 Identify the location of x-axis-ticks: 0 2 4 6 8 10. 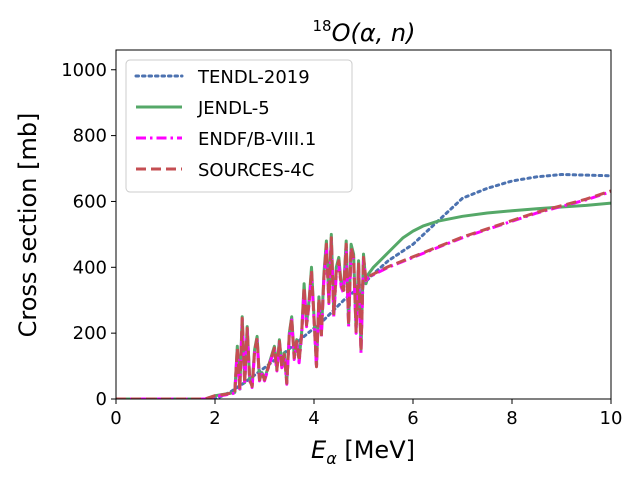
(366, 414).